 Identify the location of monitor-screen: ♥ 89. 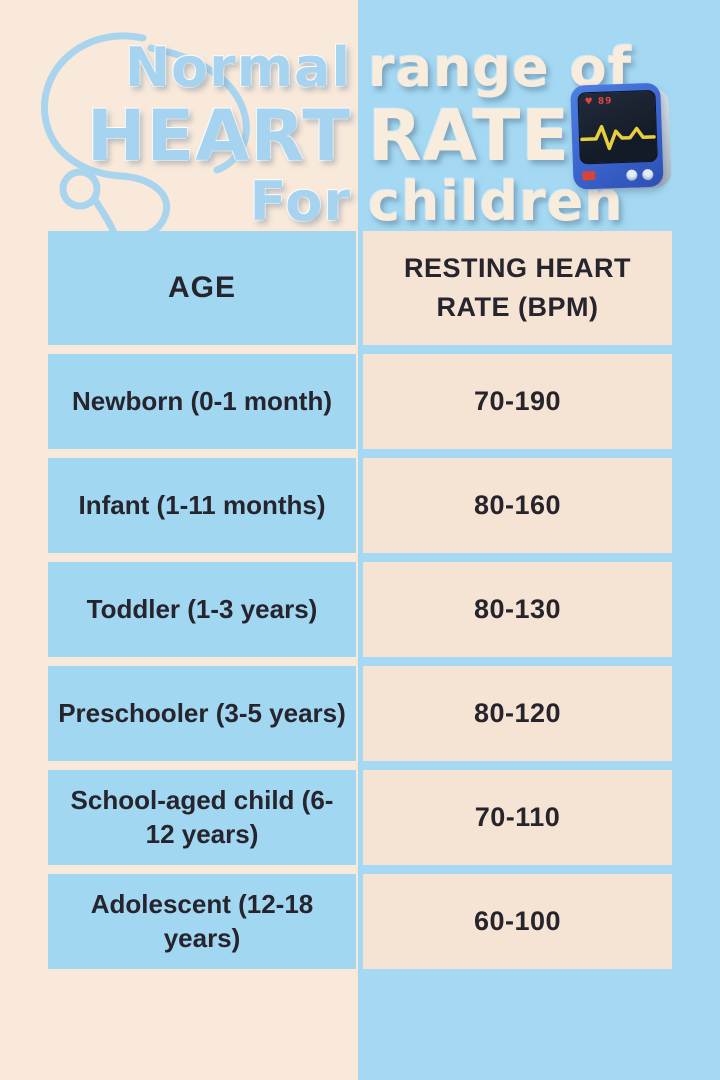
(617, 127).